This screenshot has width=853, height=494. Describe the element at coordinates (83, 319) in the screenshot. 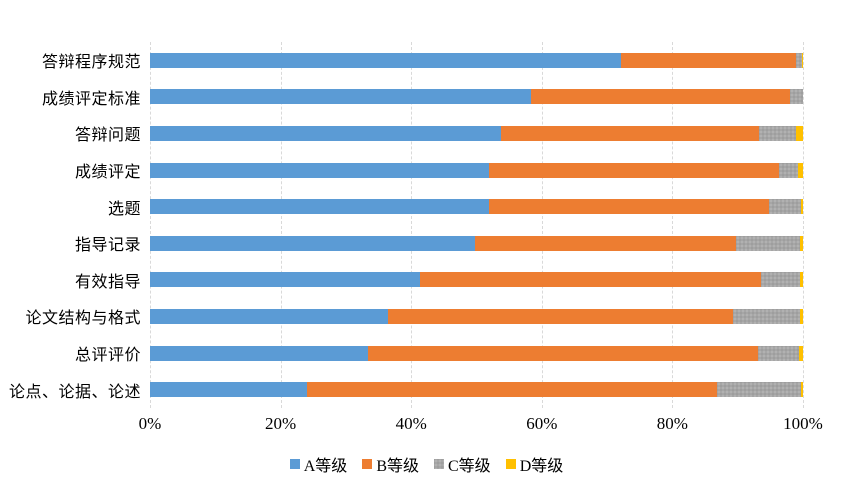

I see `category-label: 论文结构与格式` at that location.